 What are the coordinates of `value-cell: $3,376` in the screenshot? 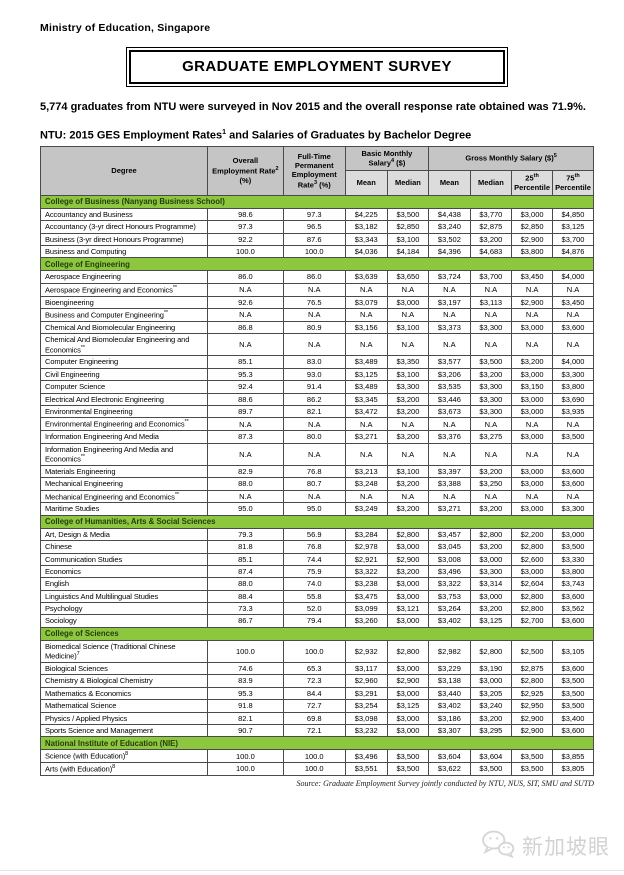 It's located at (449, 437).